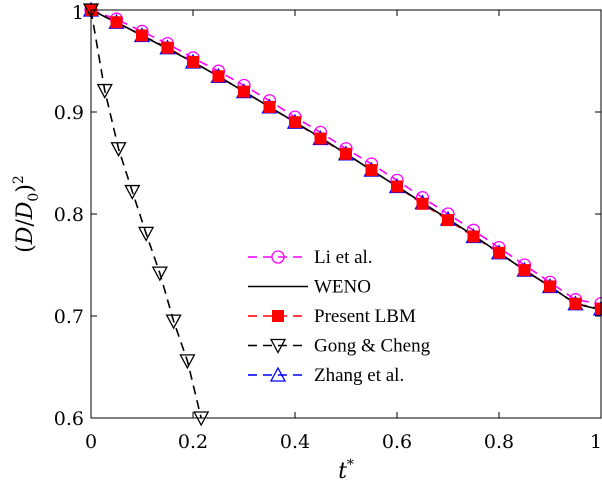 The height and width of the screenshot is (491, 602). Describe the element at coordinates (359, 375) in the screenshot. I see `legend-label-zhang-et-al-: Zhang et al.` at that location.